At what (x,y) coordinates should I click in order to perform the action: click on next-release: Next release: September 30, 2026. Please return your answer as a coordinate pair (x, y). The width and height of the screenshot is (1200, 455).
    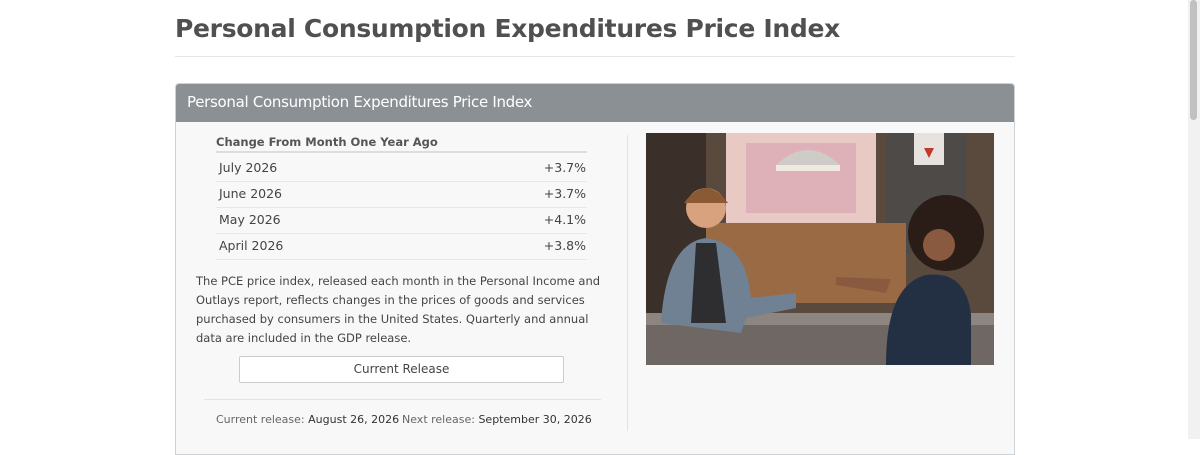
    Looking at the image, I should click on (497, 419).